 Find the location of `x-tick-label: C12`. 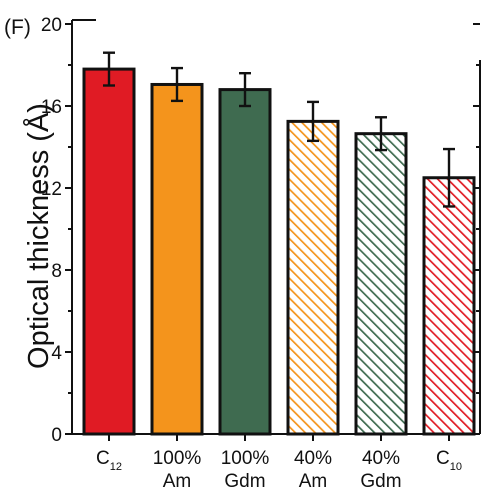

x-tick-label: C12 is located at coordinates (109, 460).